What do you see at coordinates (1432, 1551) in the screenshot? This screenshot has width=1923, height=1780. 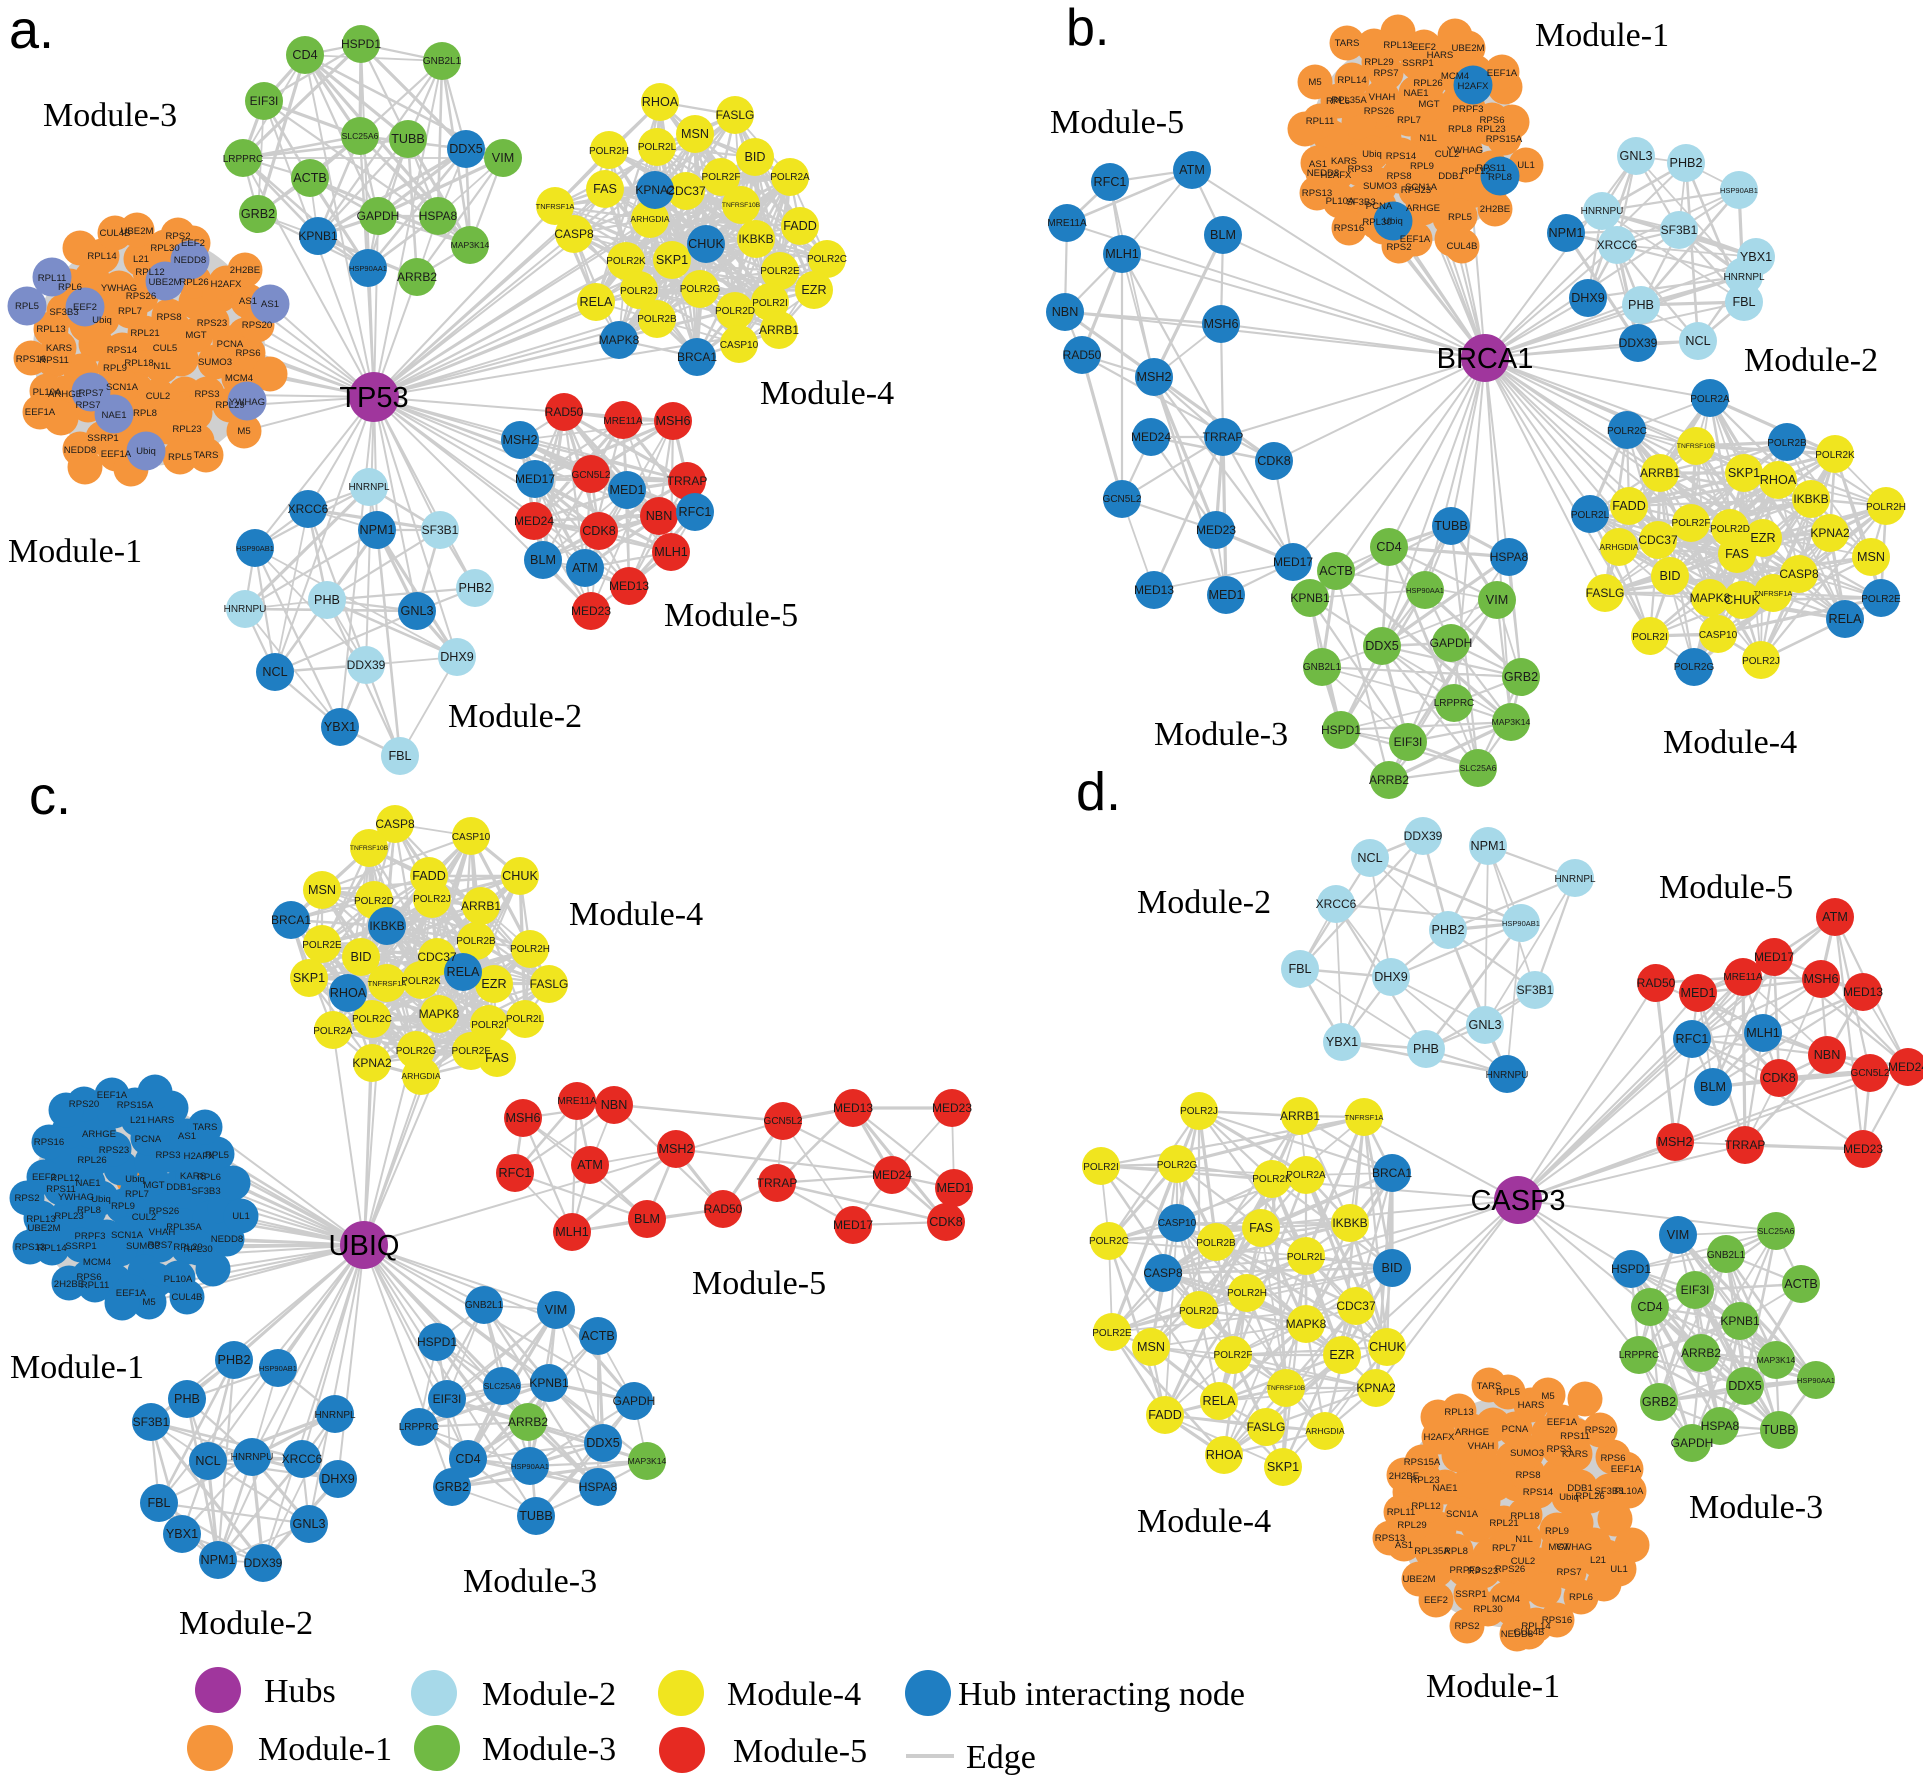 I see `svg-text: RPL35A` at bounding box center [1432, 1551].